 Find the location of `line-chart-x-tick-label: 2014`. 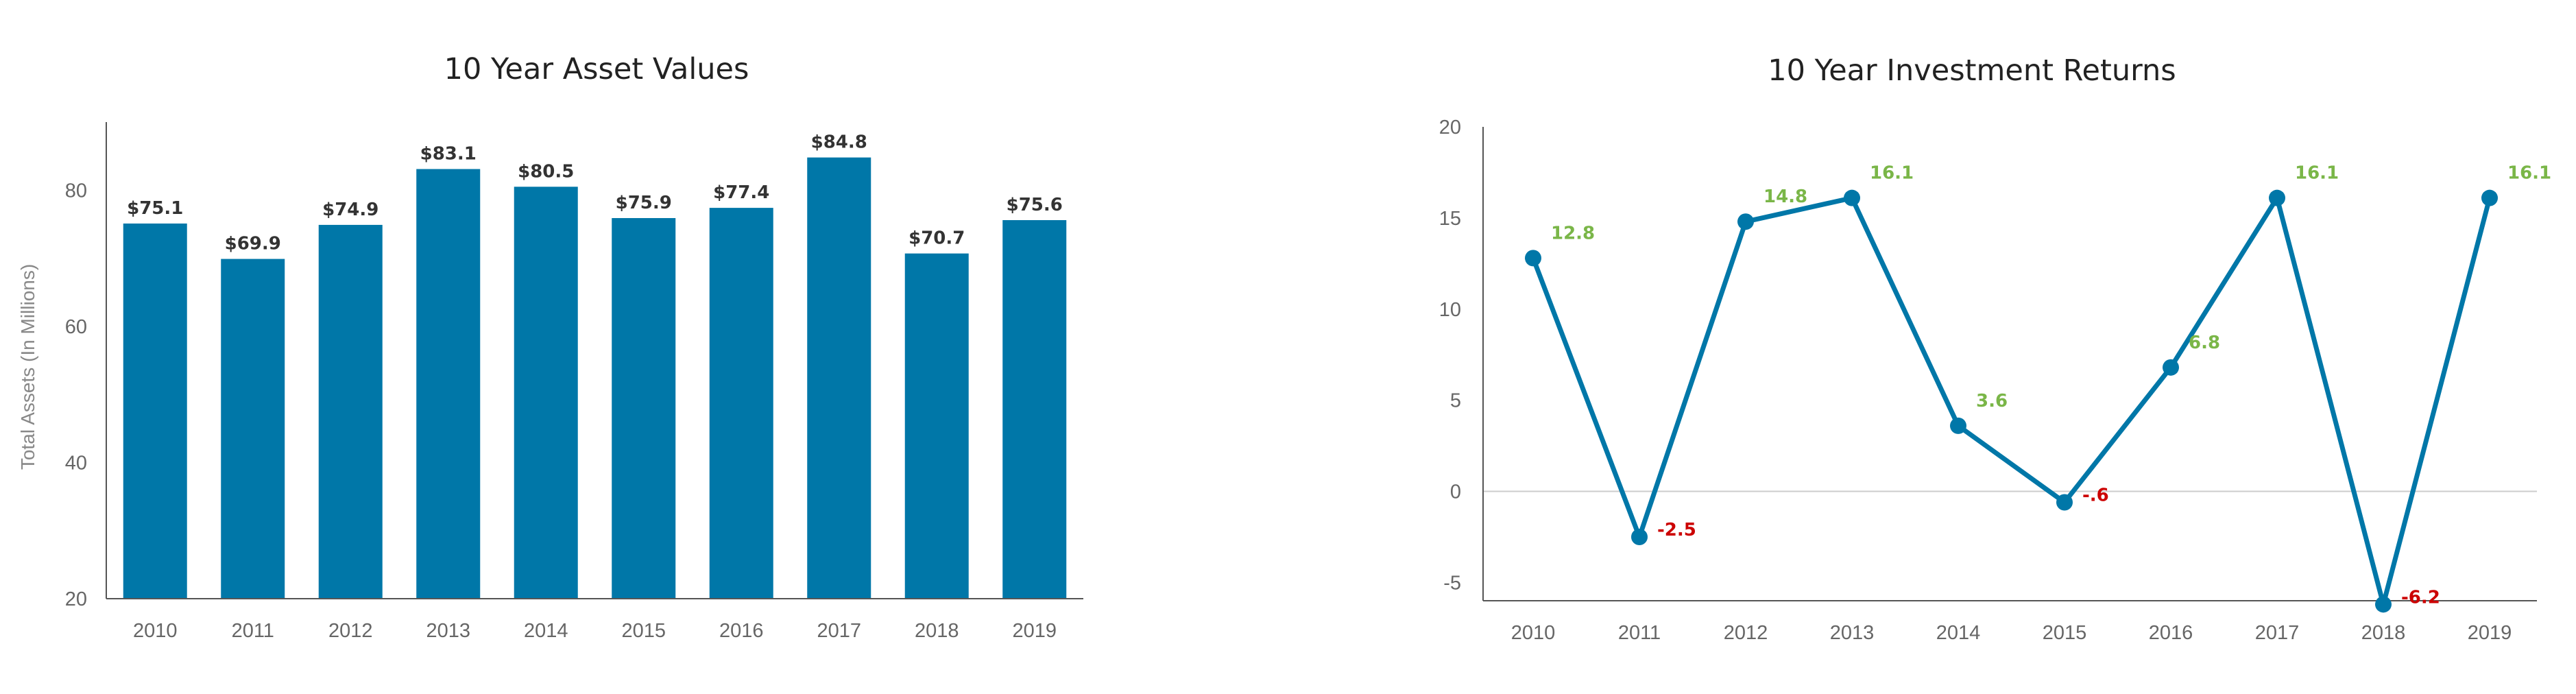

line-chart-x-tick-label: 2014 is located at coordinates (1959, 633).